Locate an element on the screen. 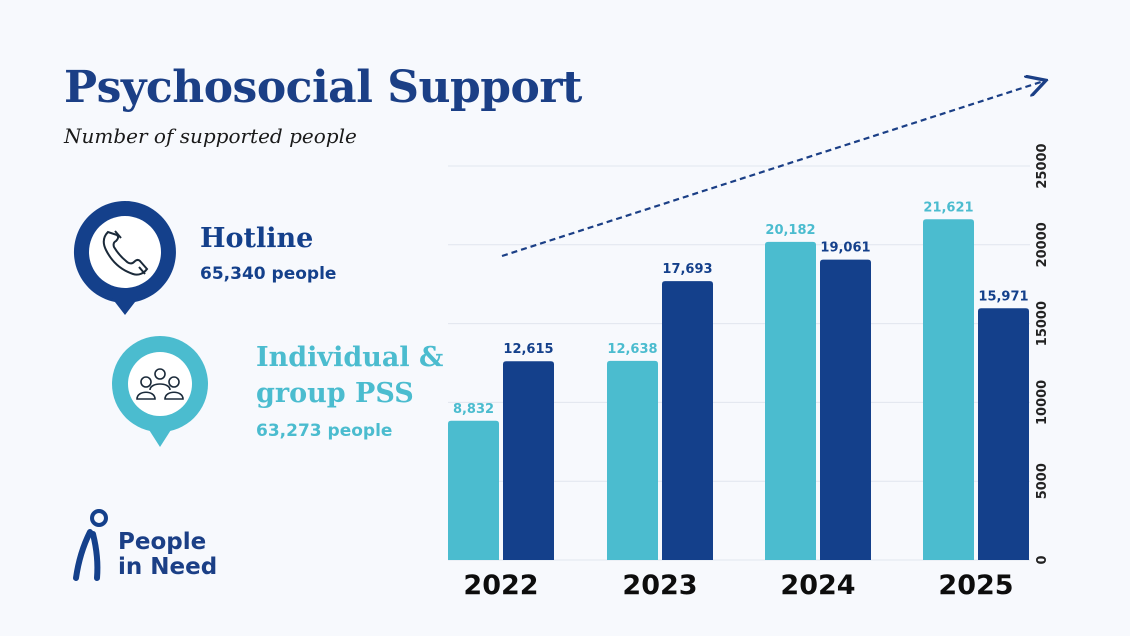 Image resolution: width=1130 pixels, height=636 pixels. people-group-icon is located at coordinates (160, 384).